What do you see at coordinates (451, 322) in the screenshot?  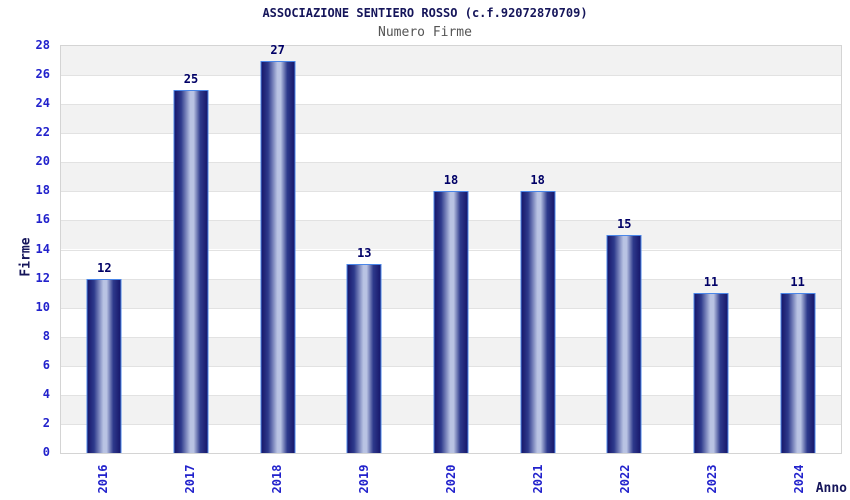 I see `bar-2020` at bounding box center [451, 322].